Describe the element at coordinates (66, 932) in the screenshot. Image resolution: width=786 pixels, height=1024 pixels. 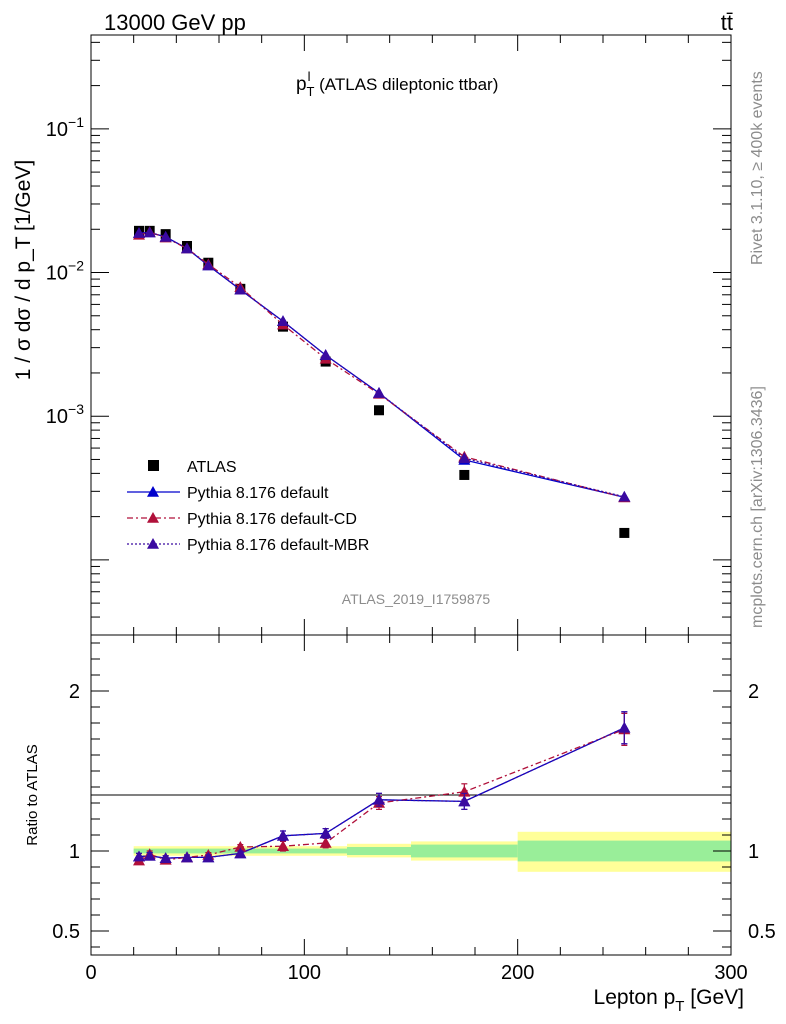
I see `ratio-y-tick-label: 0.5` at that location.